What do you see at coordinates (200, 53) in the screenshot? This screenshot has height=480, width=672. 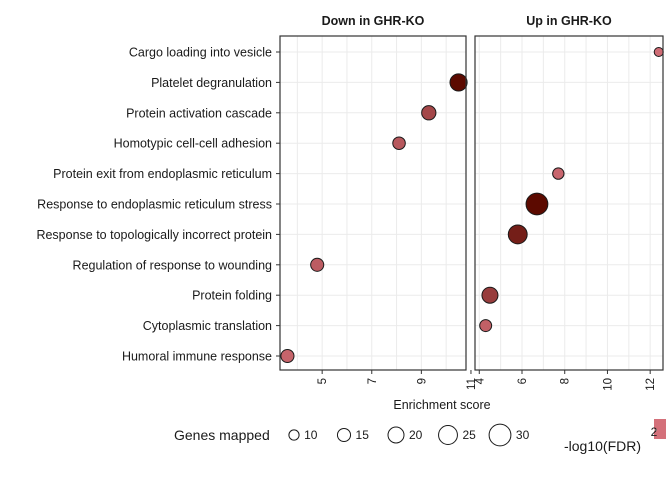 I see `y-tick-label: Cargo loading into vesicle` at bounding box center [200, 53].